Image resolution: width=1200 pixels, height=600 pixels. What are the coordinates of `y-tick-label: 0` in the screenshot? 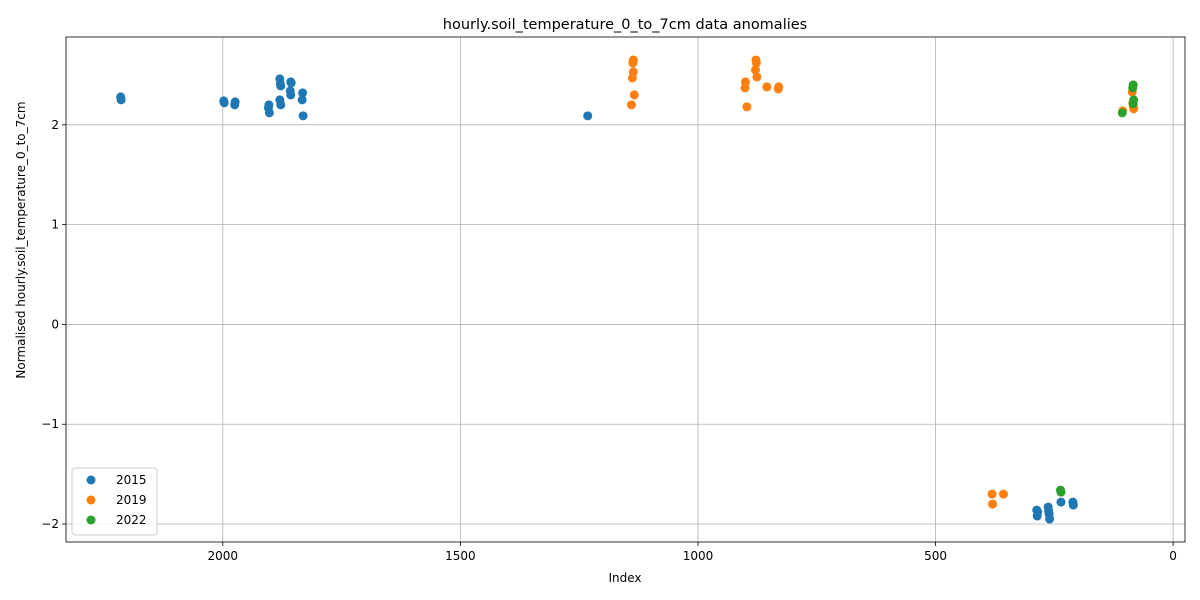 It's located at (55, 324).